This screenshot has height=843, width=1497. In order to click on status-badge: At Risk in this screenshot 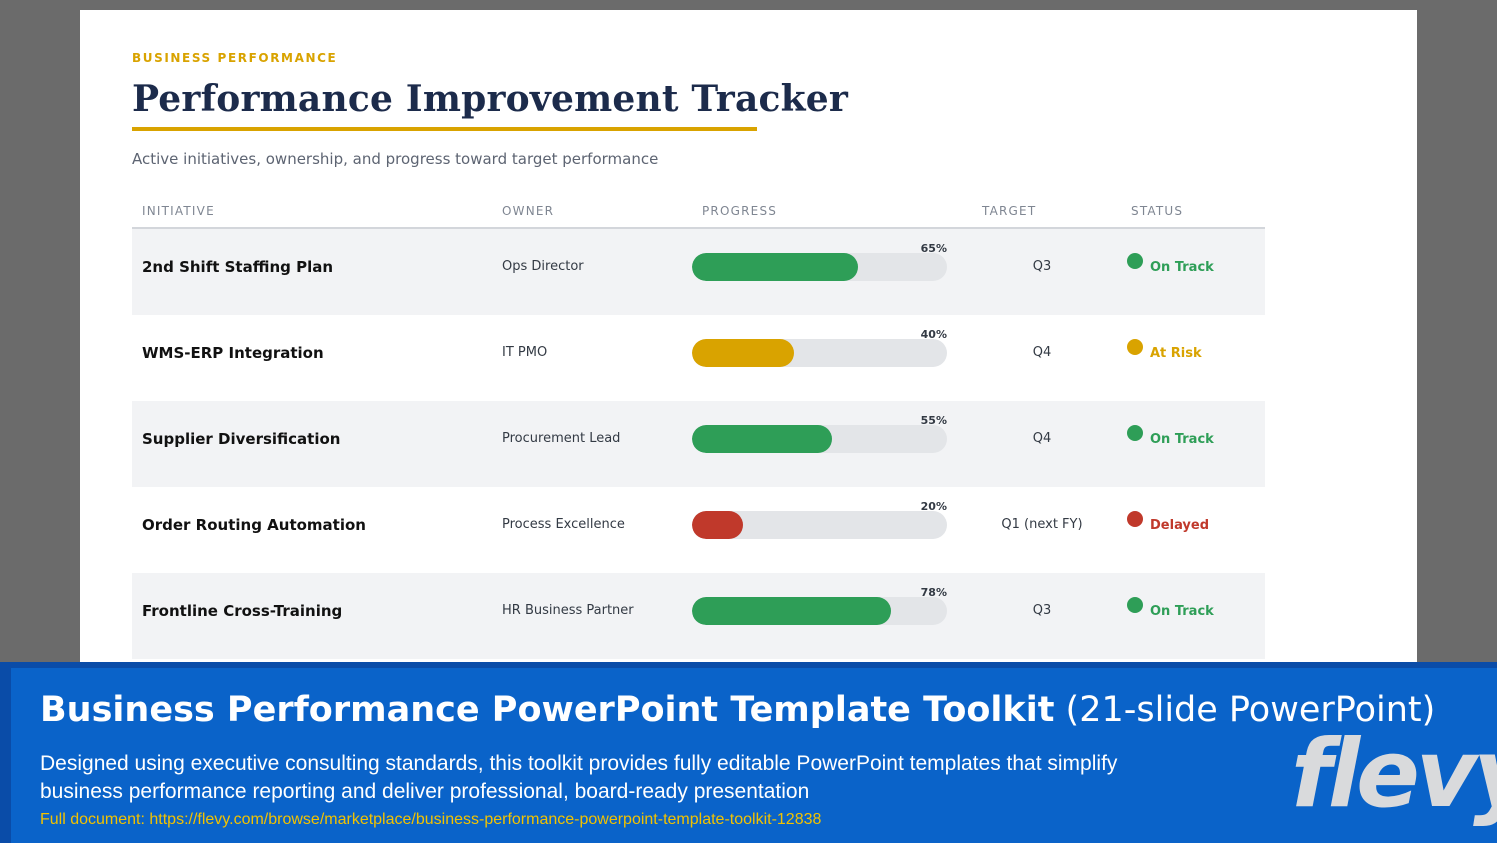, I will do `click(1176, 353)`.